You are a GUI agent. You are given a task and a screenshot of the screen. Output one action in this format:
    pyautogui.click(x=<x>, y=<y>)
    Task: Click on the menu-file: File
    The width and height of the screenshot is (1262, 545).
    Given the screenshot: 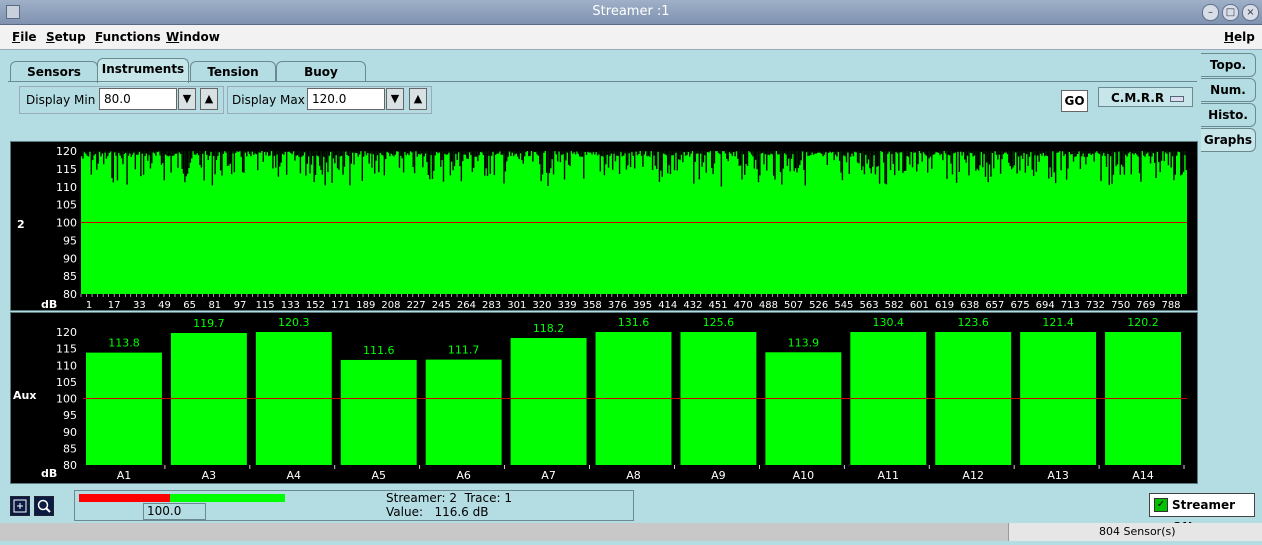 What is the action you would take?
    pyautogui.click(x=24, y=37)
    